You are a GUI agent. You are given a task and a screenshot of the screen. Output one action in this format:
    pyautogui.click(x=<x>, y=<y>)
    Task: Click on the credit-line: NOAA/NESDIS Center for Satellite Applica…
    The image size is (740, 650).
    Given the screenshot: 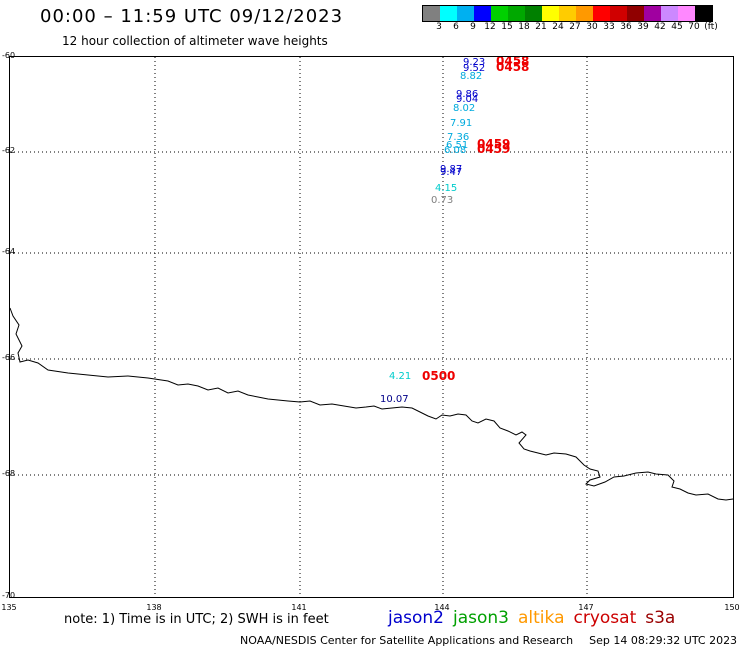 What is the action you would take?
    pyautogui.click(x=488, y=640)
    